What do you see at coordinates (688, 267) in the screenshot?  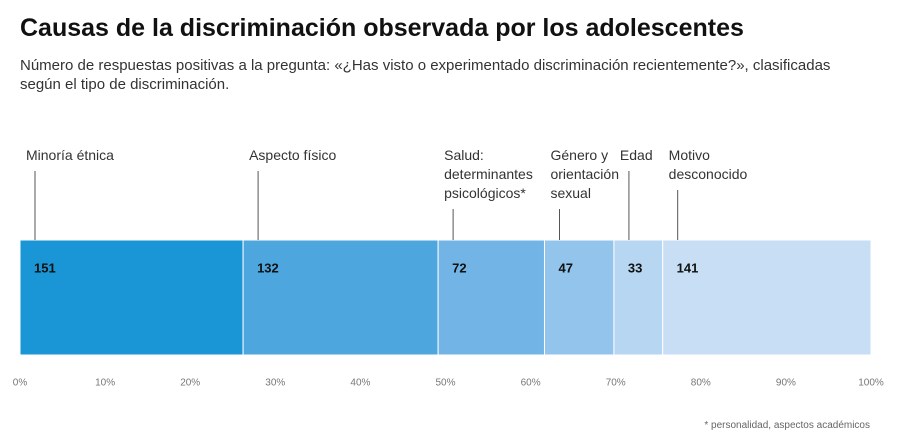 I see `value-label: 141` at bounding box center [688, 267].